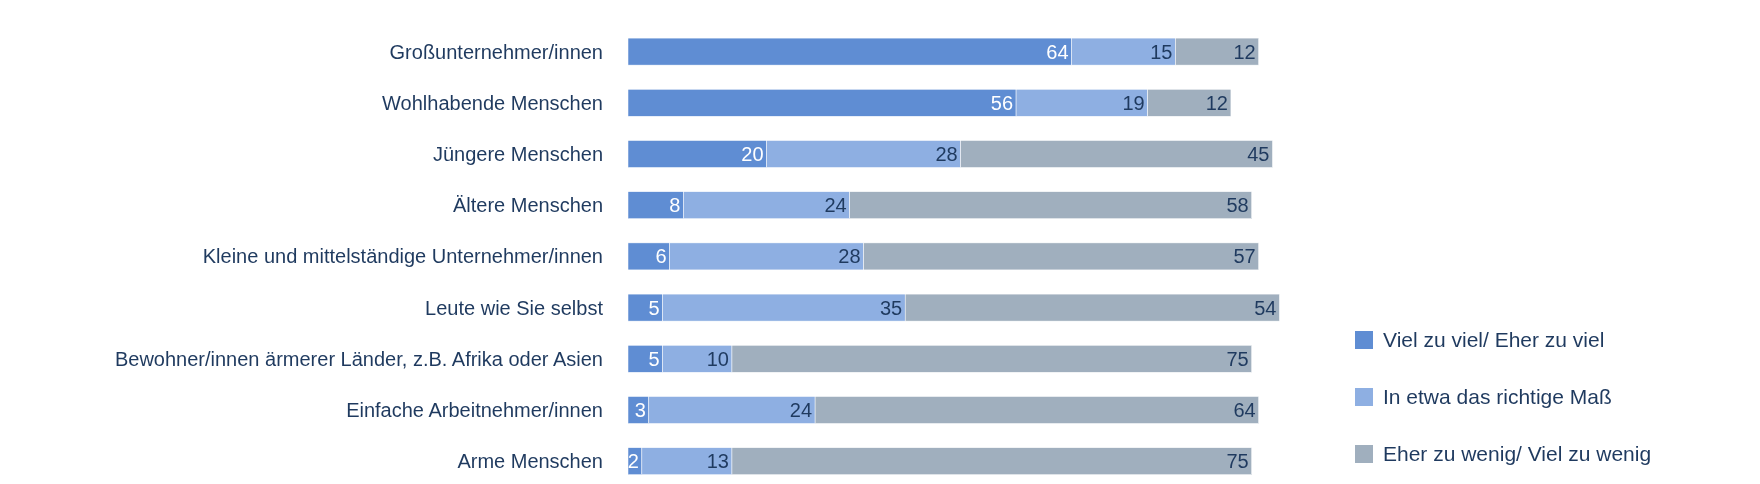  Describe the element at coordinates (1497, 397) in the screenshot. I see `legend-label: In etwa das richtige Maß` at that location.